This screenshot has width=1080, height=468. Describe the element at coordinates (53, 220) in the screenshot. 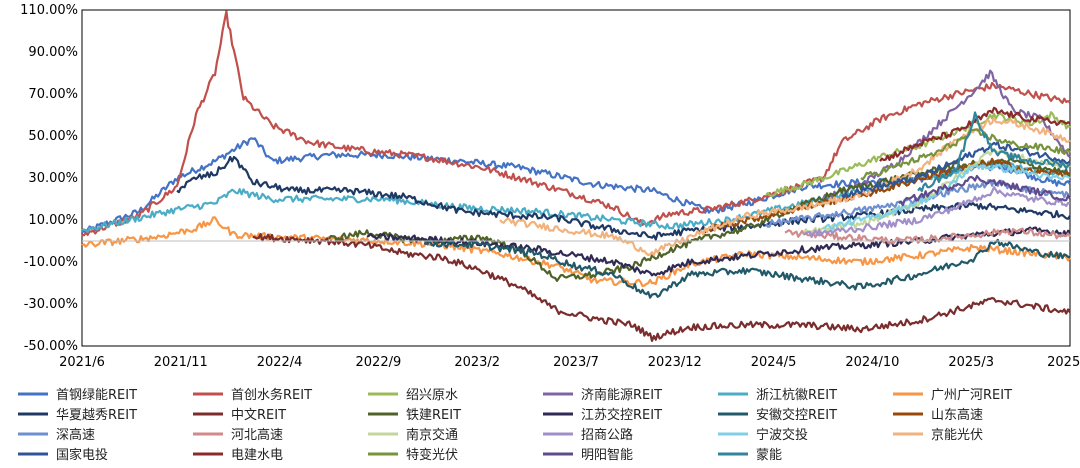

I see `y-tick-label: 10.00%` at that location.